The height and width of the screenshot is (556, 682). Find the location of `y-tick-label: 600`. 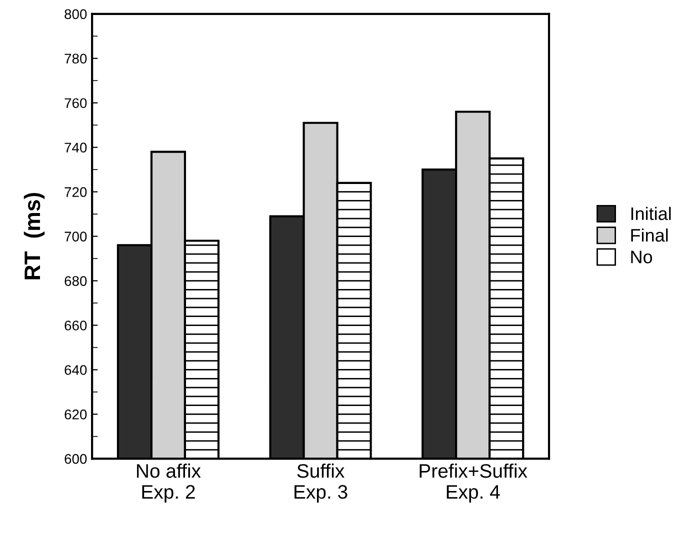

y-tick-label: 600 is located at coordinates (75, 459).